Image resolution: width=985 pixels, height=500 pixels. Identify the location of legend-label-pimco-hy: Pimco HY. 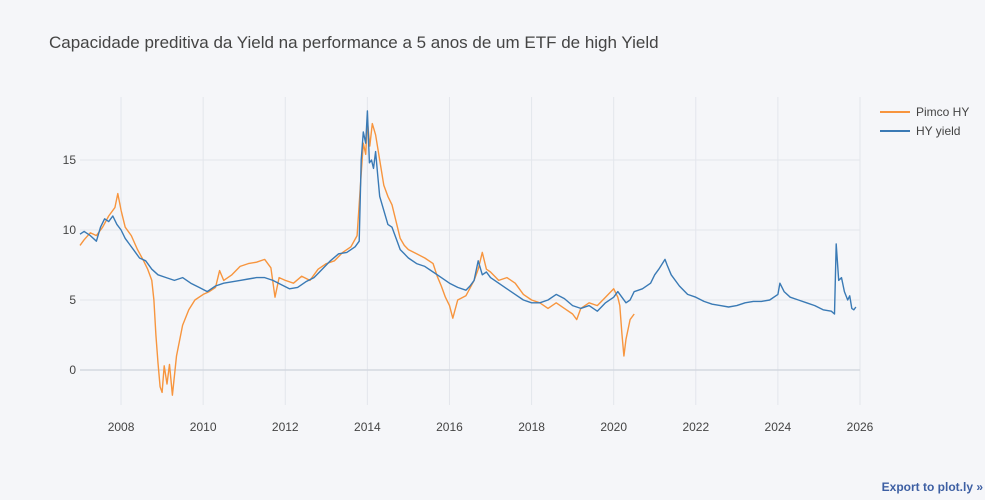
(942, 112).